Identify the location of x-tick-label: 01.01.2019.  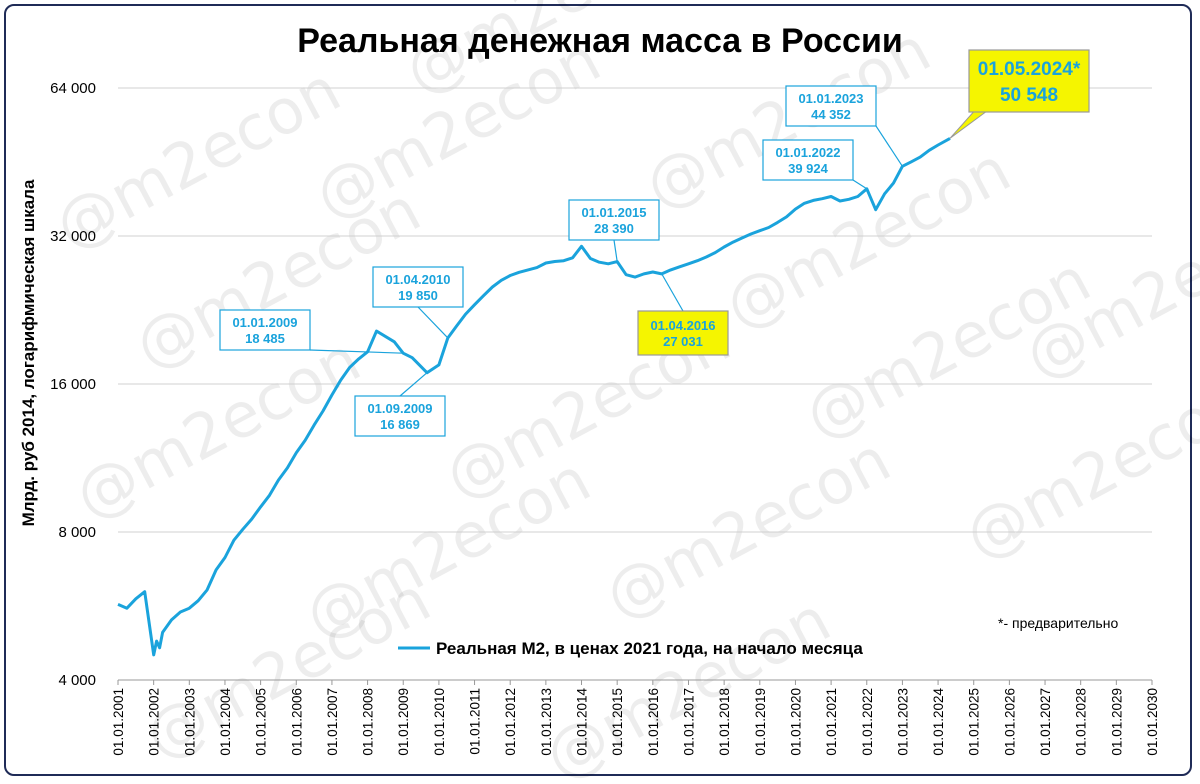
(760, 722).